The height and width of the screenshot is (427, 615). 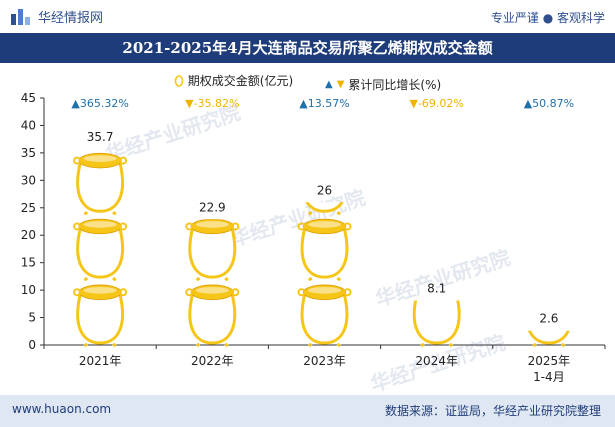 I want to click on chart-title: 2021-2025年4月大连商品交易所聚乙烯期权成交金额, so click(x=307, y=48).